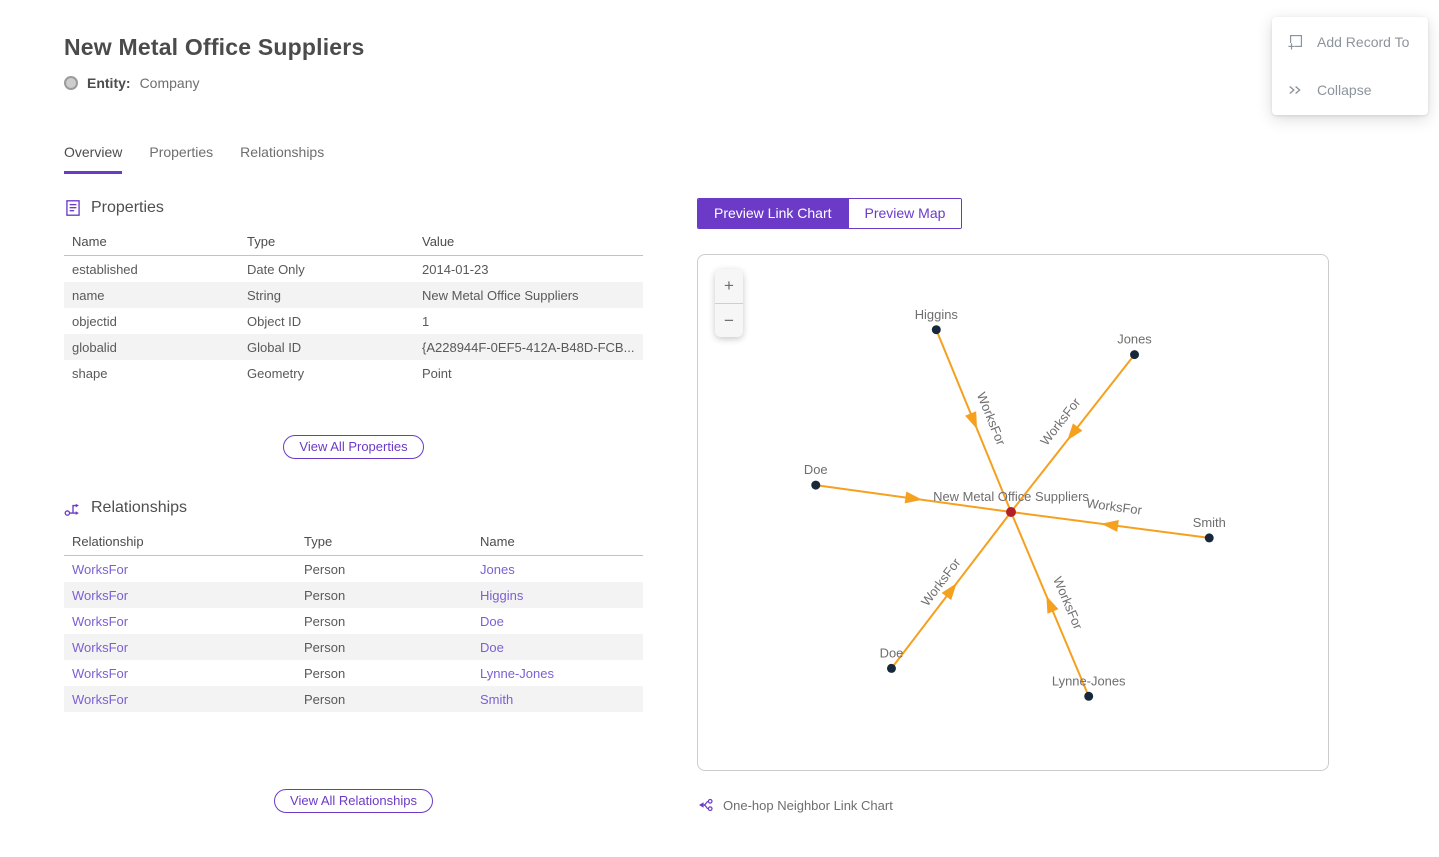 The height and width of the screenshot is (857, 1439). Describe the element at coordinates (181, 152) in the screenshot. I see `tab-properties: Properties` at that location.